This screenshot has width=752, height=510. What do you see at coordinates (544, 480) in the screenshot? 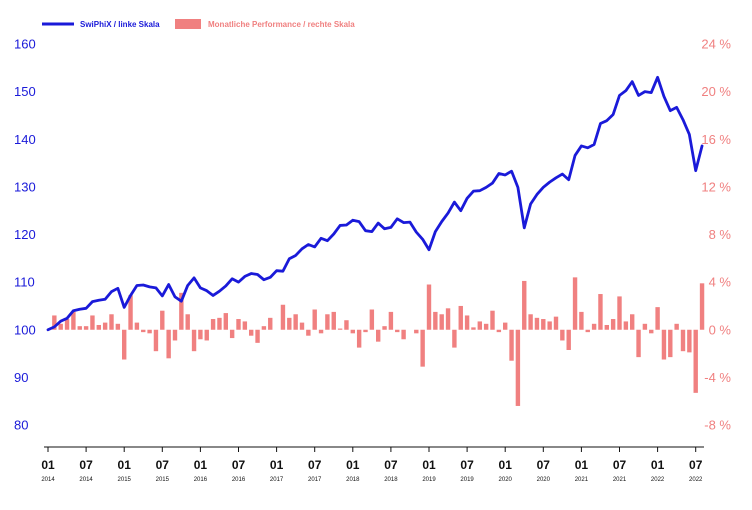
I see `x-tick-year-label: 2020` at bounding box center [544, 480].